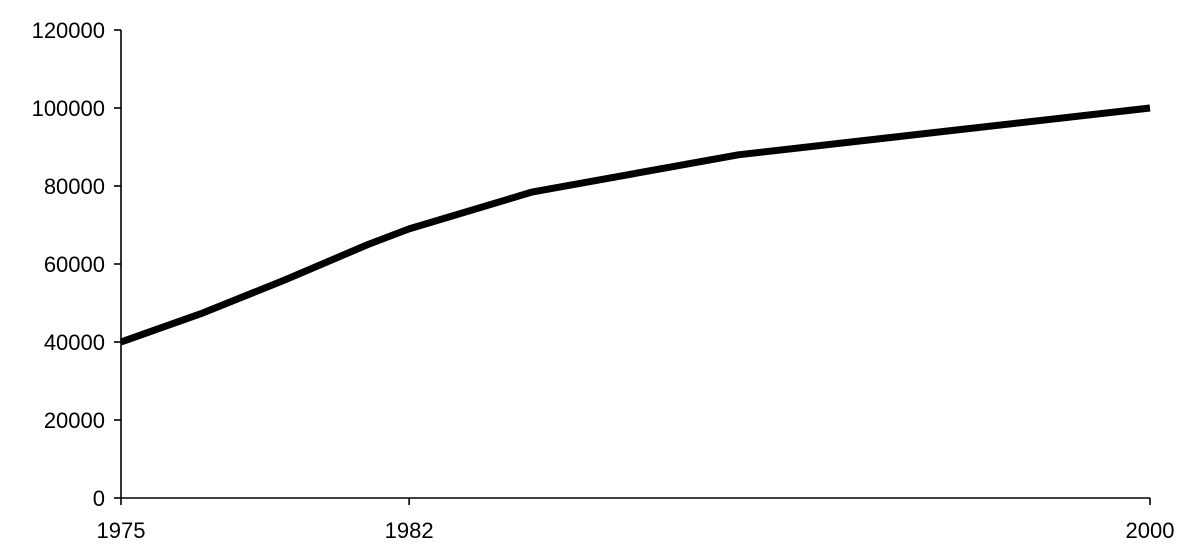 The width and height of the screenshot is (1182, 544). I want to click on y-axis: 0 20000 40000 60000 80000 100000 120000, so click(77, 264).